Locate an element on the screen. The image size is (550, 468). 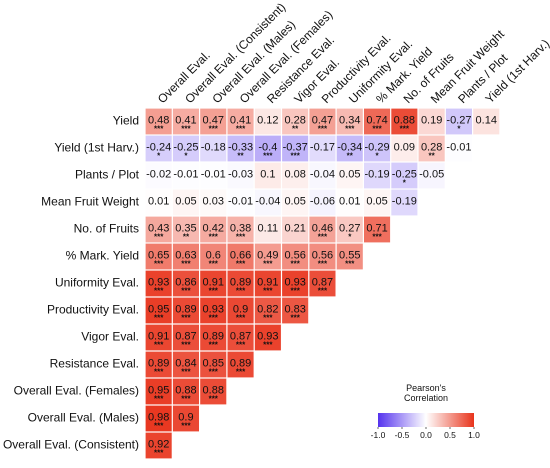
row-label: Overall Eval. (Males) is located at coordinates (83, 418).